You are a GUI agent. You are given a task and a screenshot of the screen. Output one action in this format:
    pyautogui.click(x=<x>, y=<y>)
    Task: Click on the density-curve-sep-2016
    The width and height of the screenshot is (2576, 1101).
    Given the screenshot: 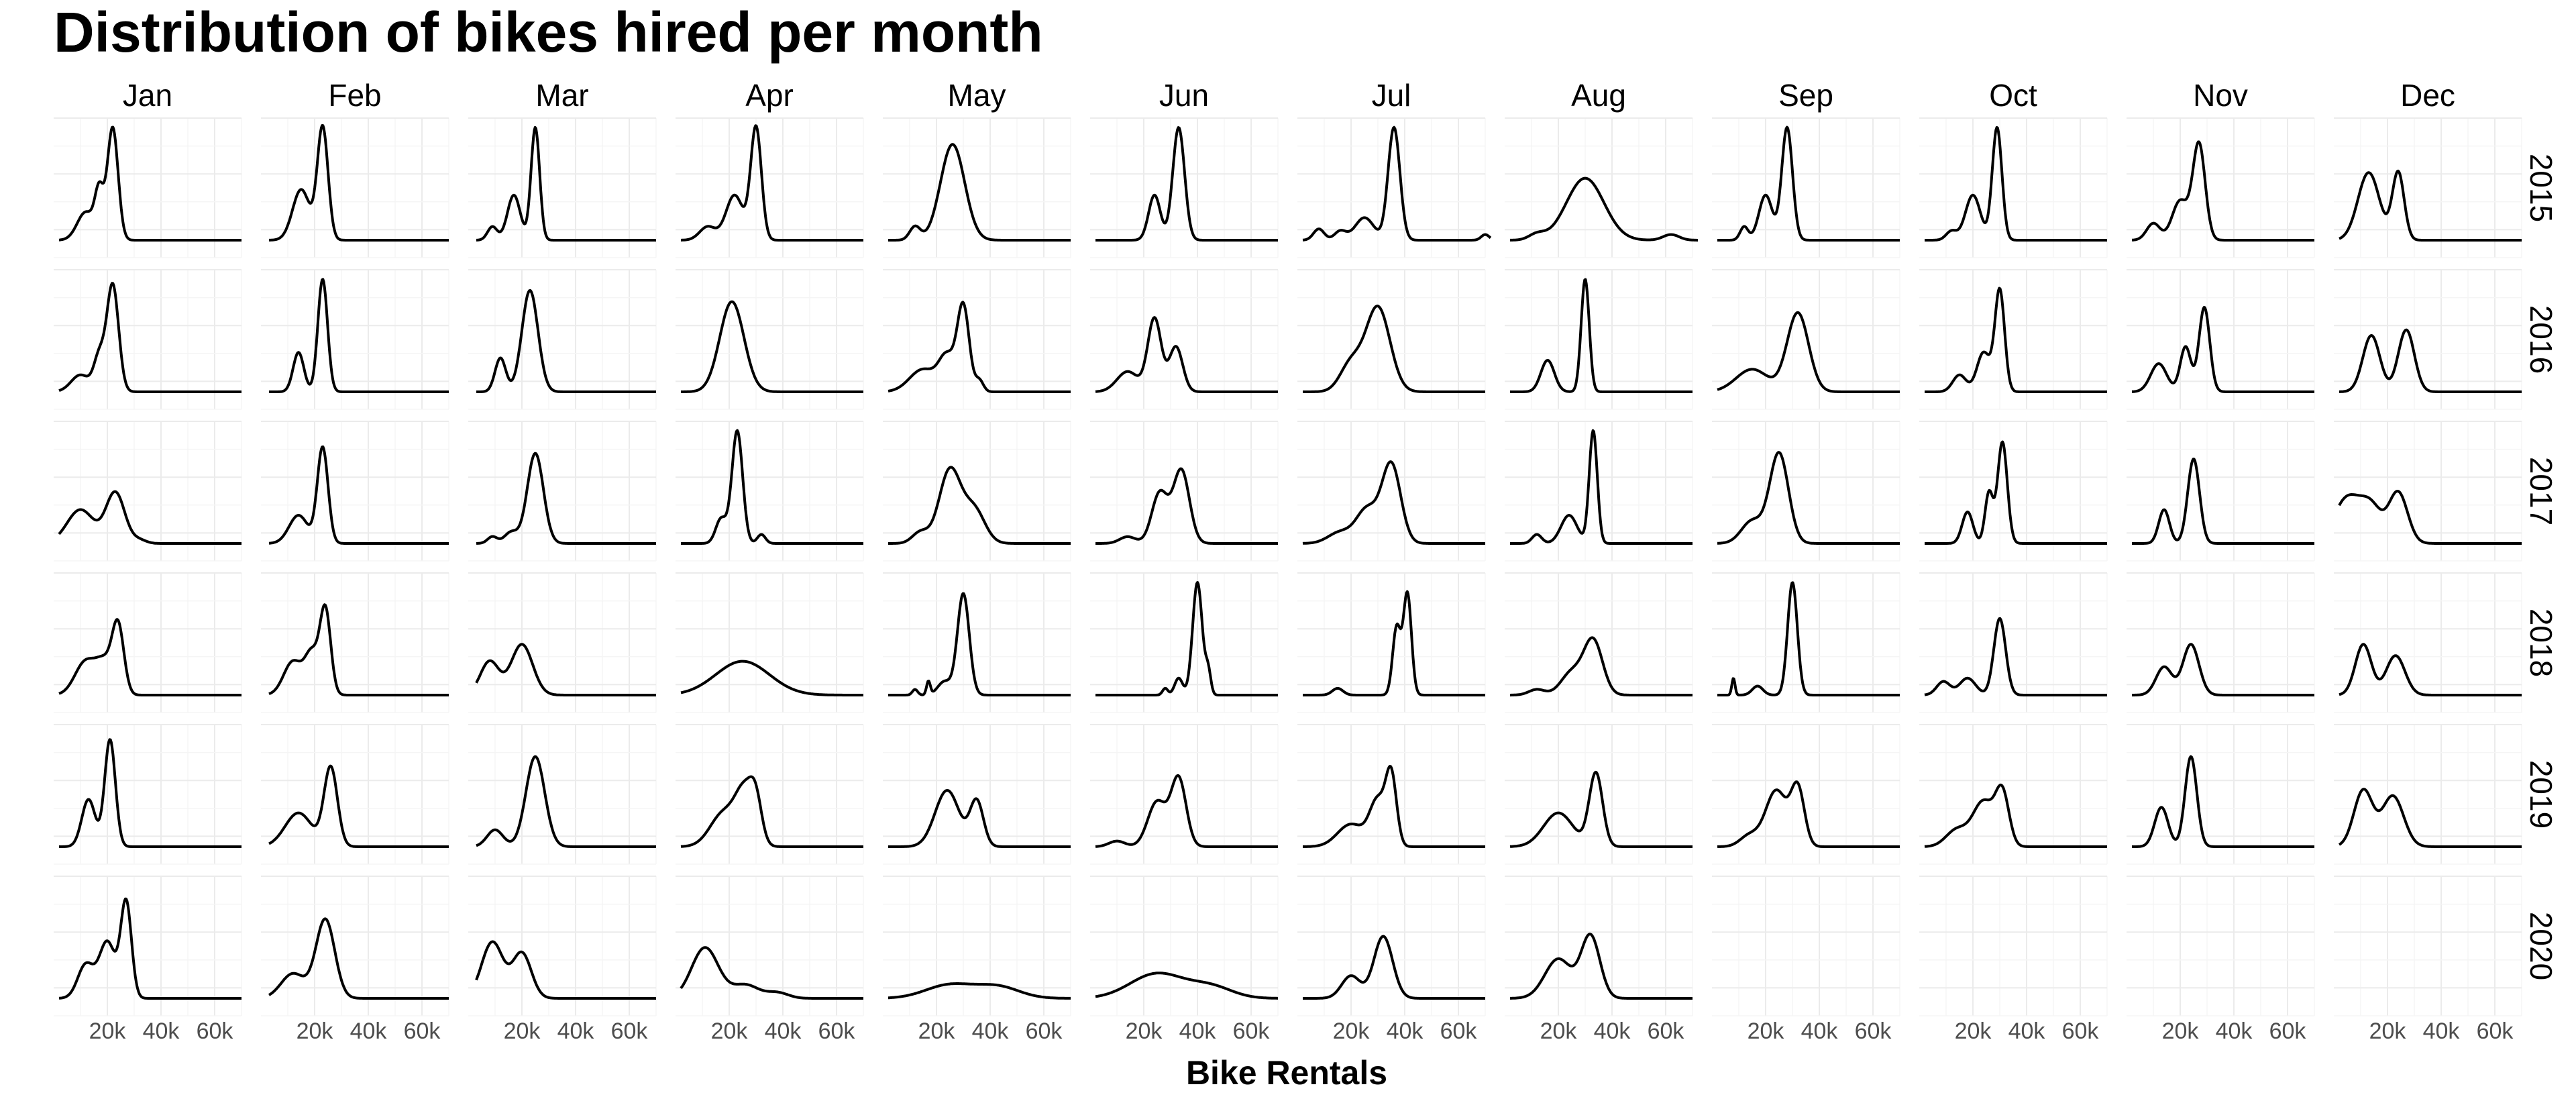 What is the action you would take?
    pyautogui.click(x=1808, y=352)
    